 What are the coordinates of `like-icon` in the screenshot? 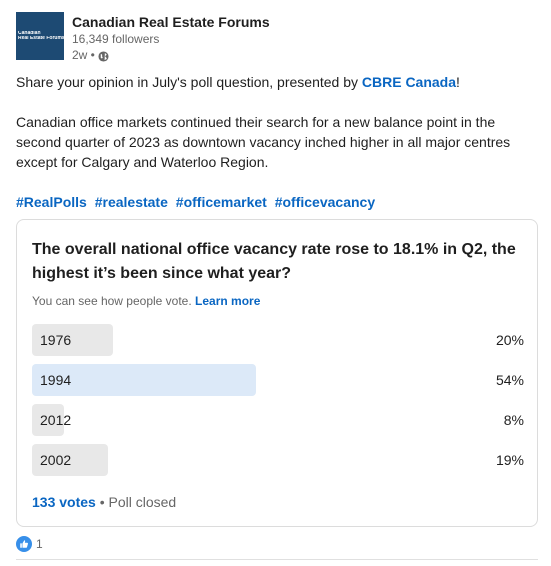 It's located at (24, 544).